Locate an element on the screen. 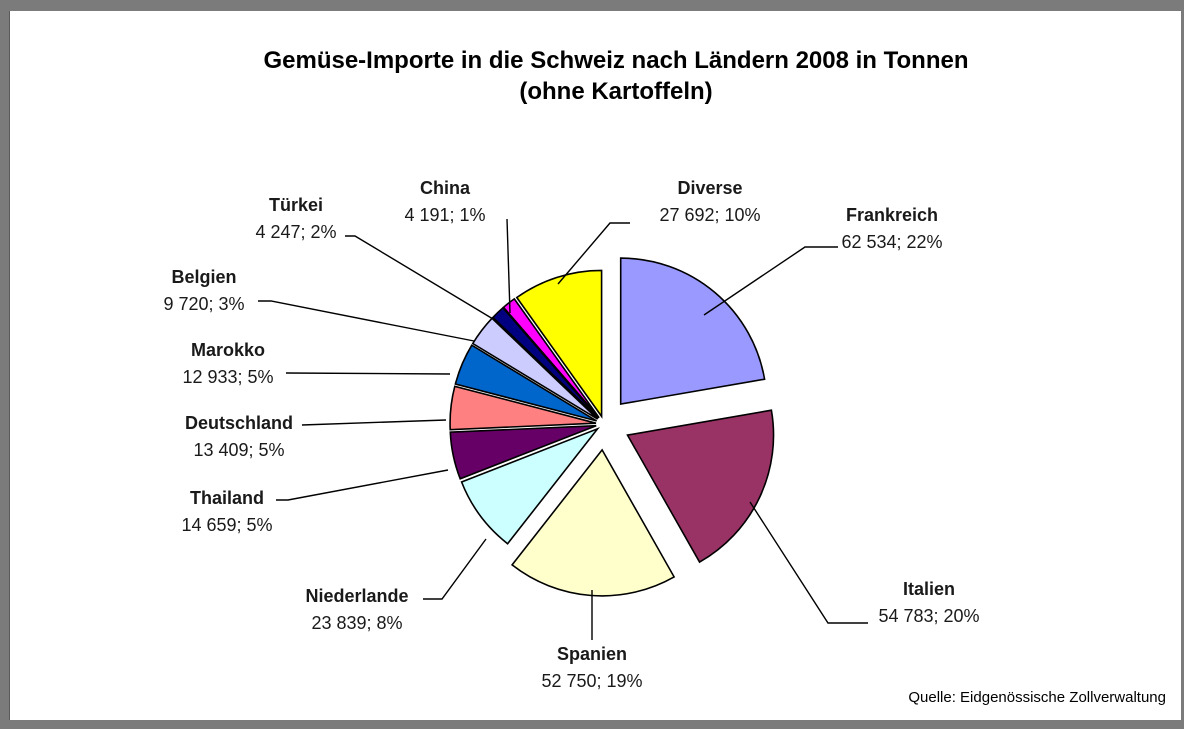 Image resolution: width=1184 pixels, height=729 pixels. leader-line-deutschland is located at coordinates (374, 422).